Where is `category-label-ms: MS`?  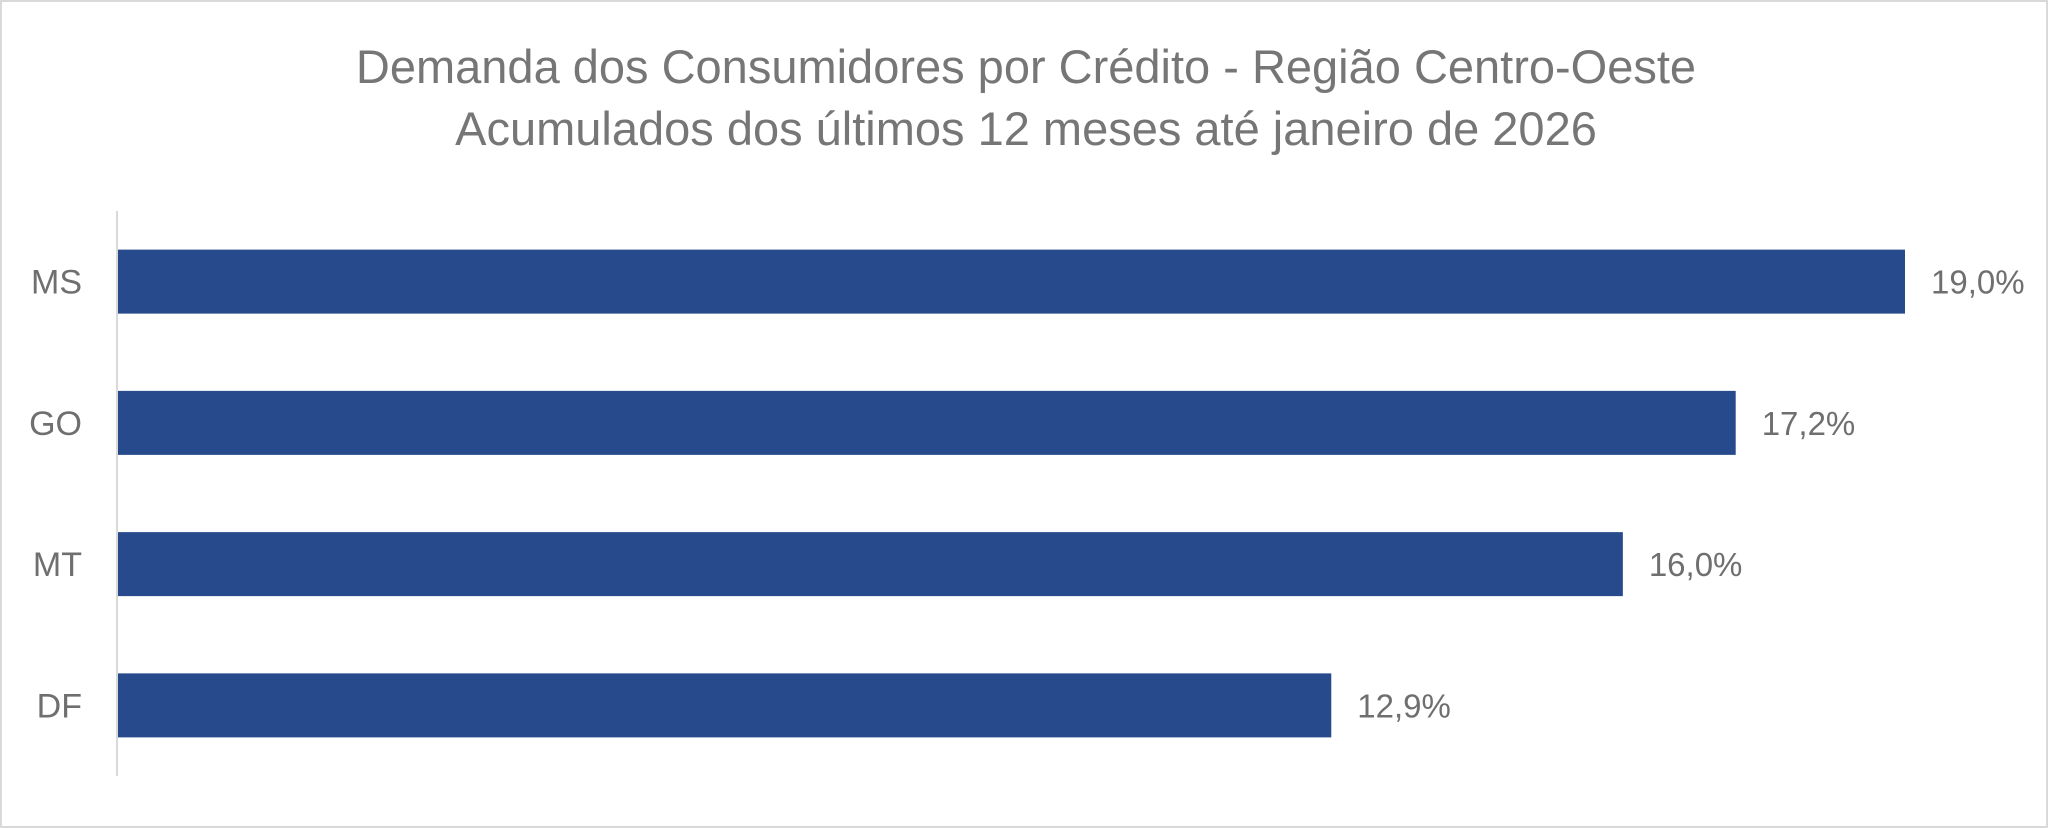
category-label-ms: MS is located at coordinates (56, 283).